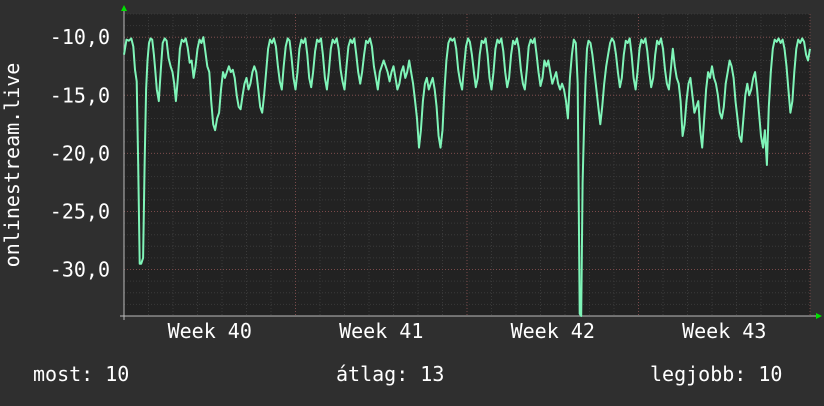 Image resolution: width=824 pixels, height=406 pixels. Describe the element at coordinates (819, 316) in the screenshot. I see `x-axis-arrow` at that location.